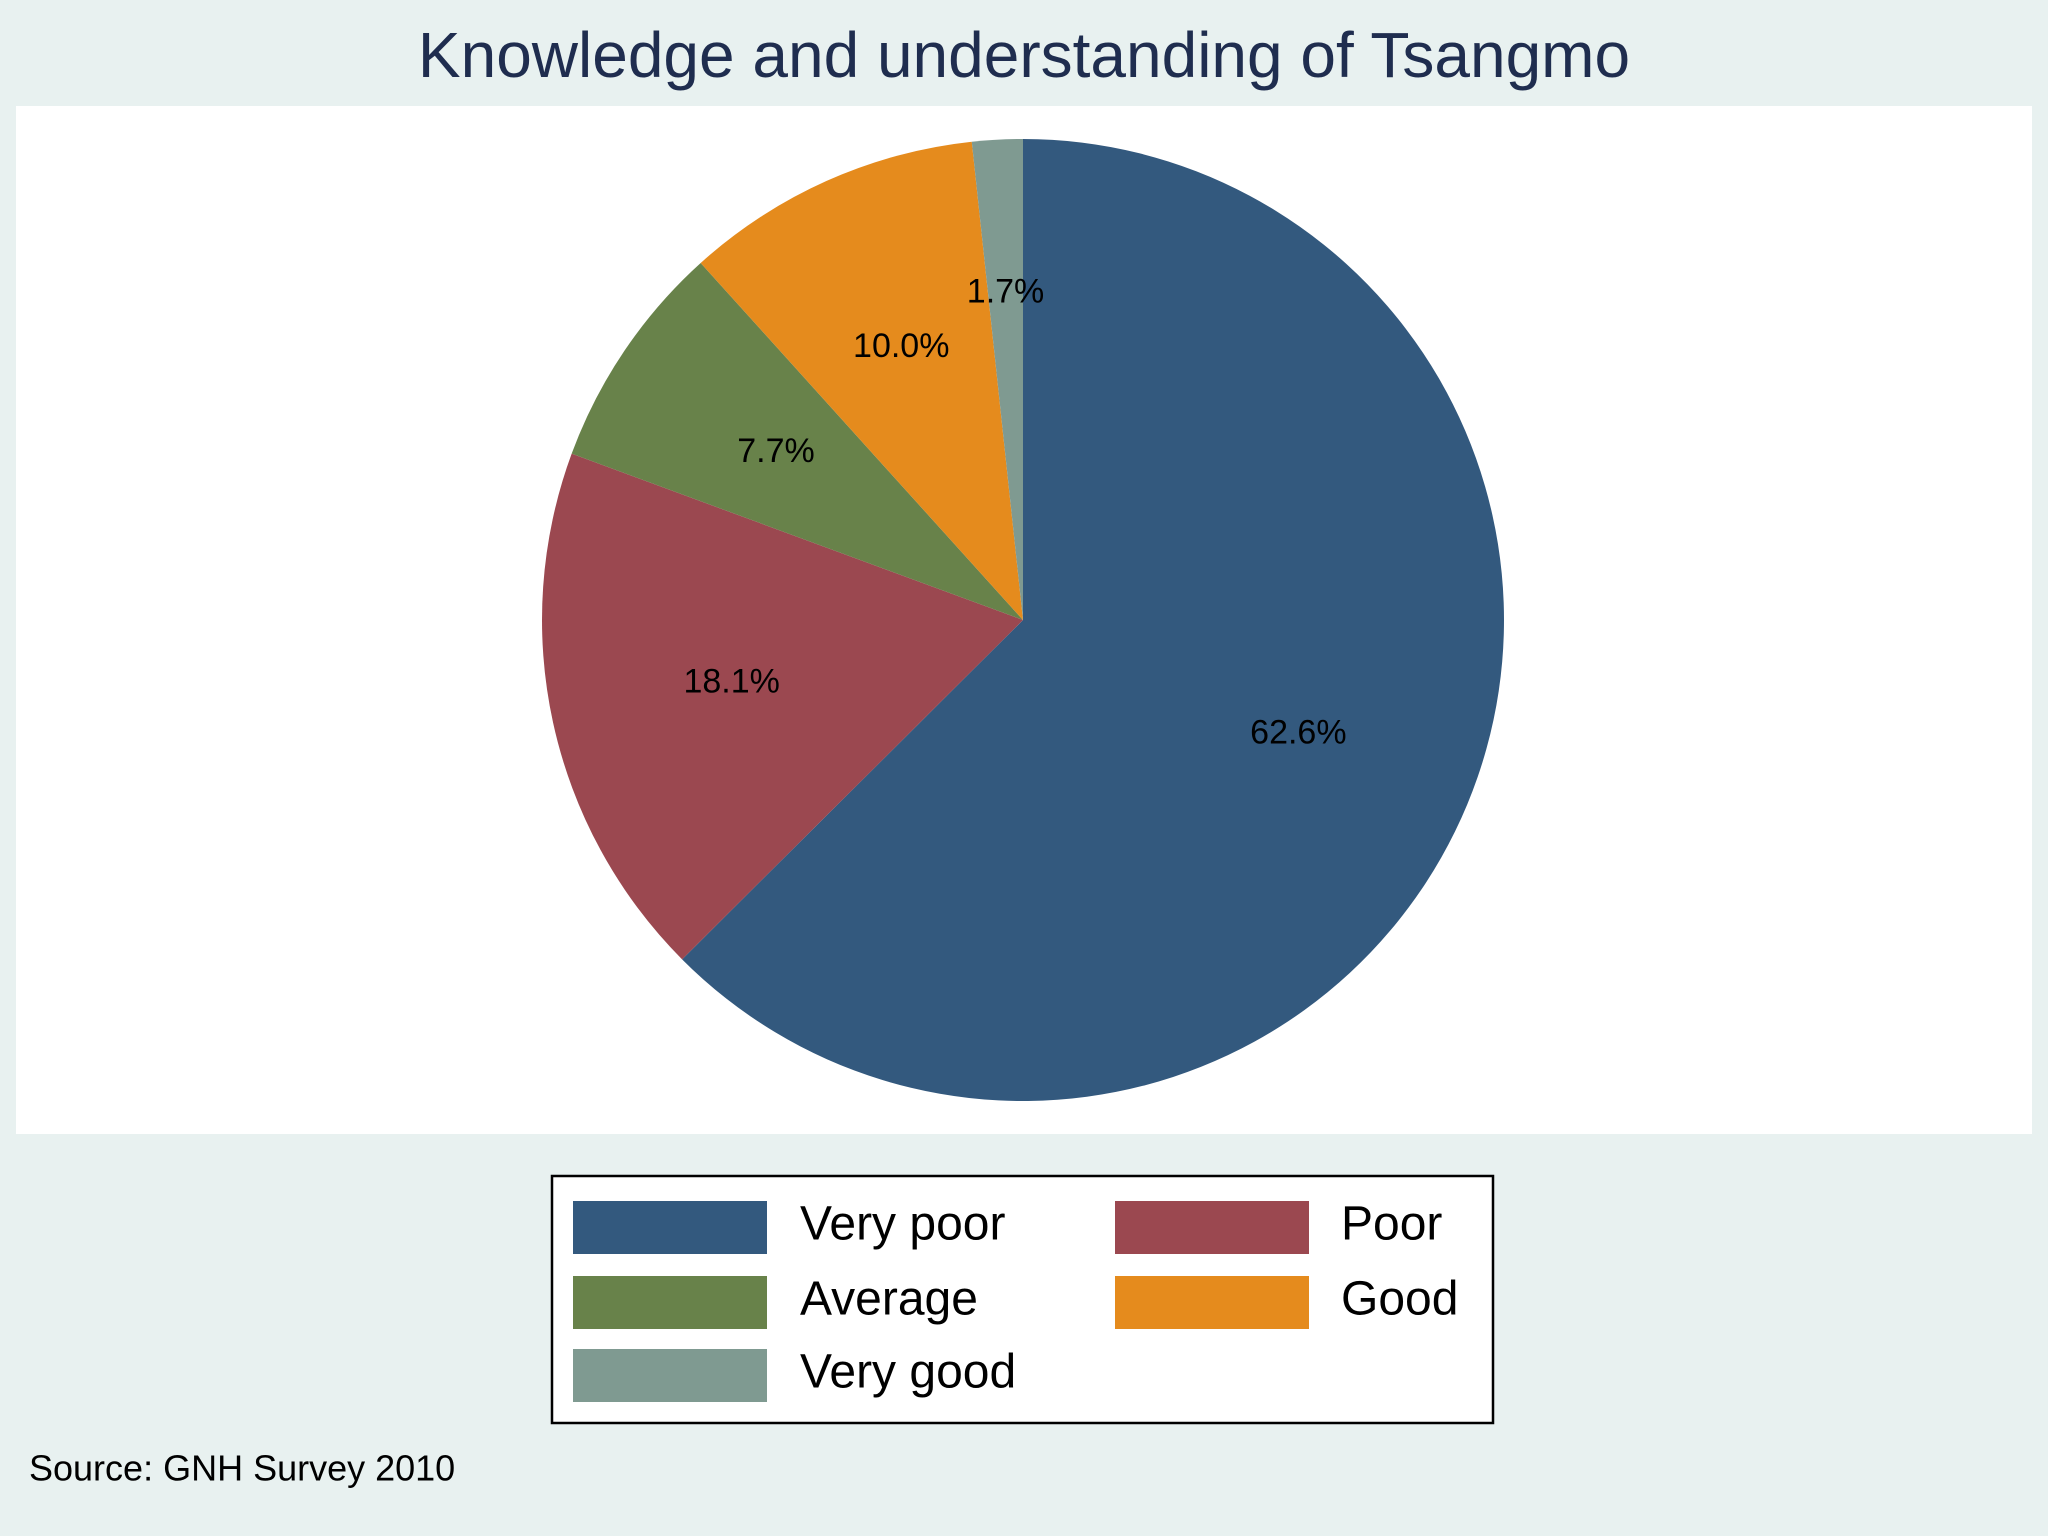  I want to click on chart-title: Knowledge and understanding of Tsangmo, so click(1024, 55).